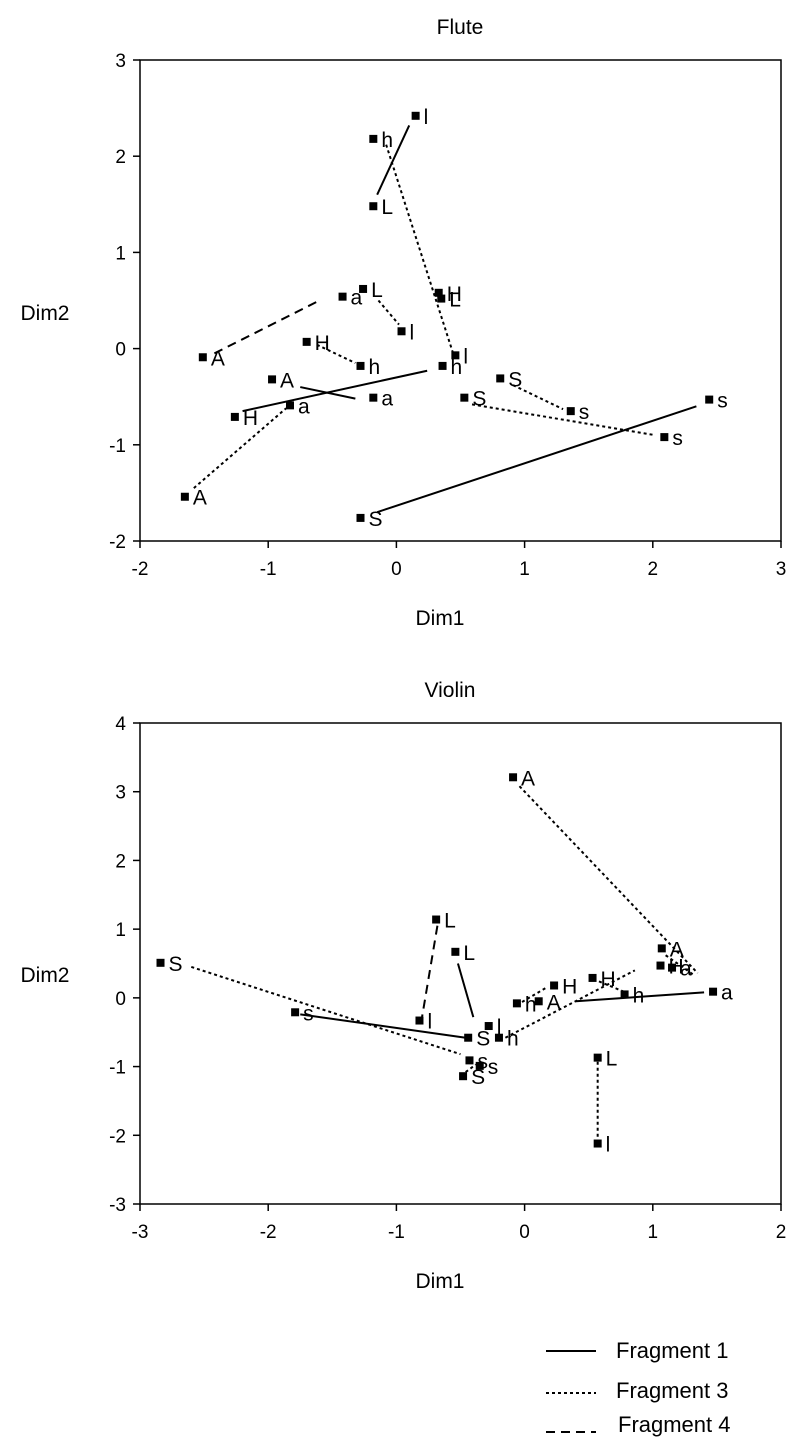  I want to click on x-tick-label: 3, so click(781, 569).